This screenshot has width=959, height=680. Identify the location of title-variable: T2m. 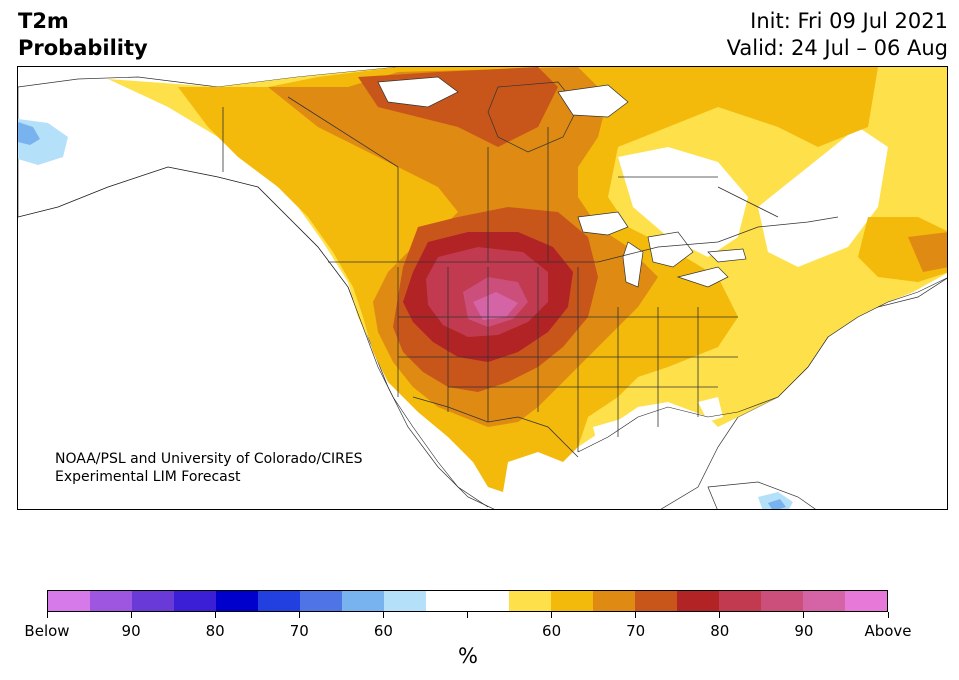
(43, 21).